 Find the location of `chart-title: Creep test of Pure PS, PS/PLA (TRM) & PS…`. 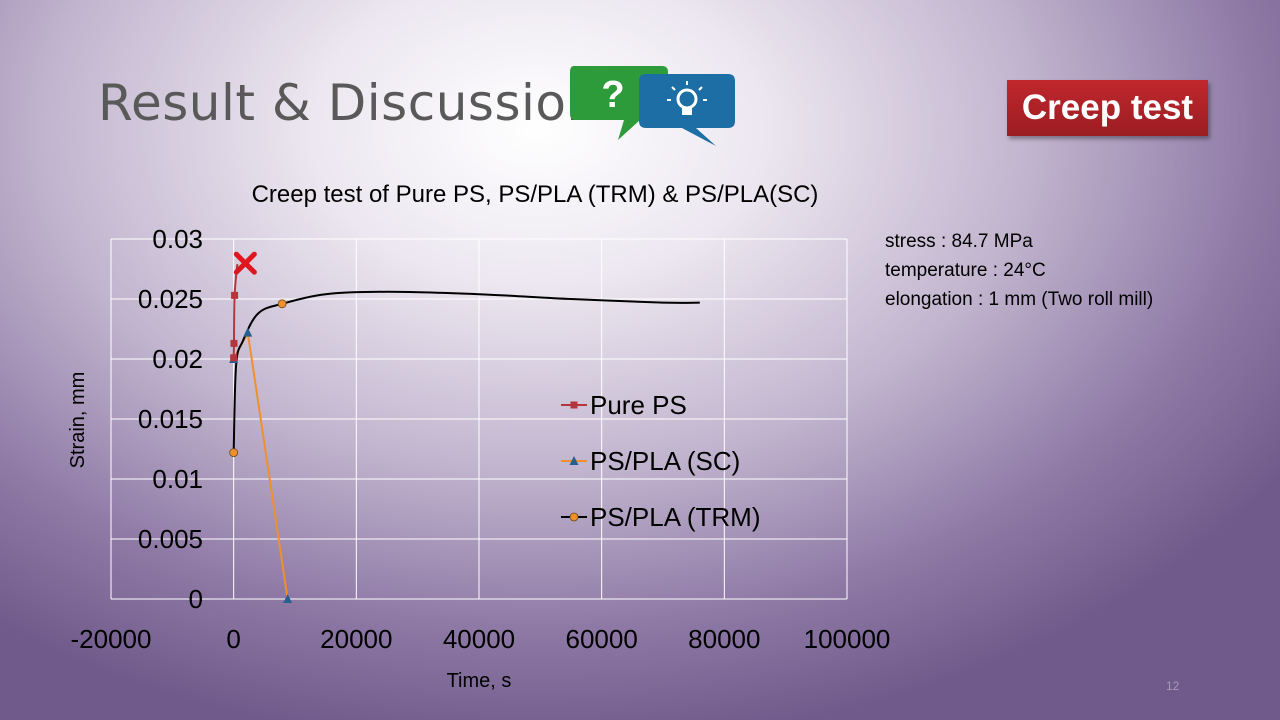

chart-title: Creep test of Pure PS, PS/PLA (TRM) & PS… is located at coordinates (535, 194).